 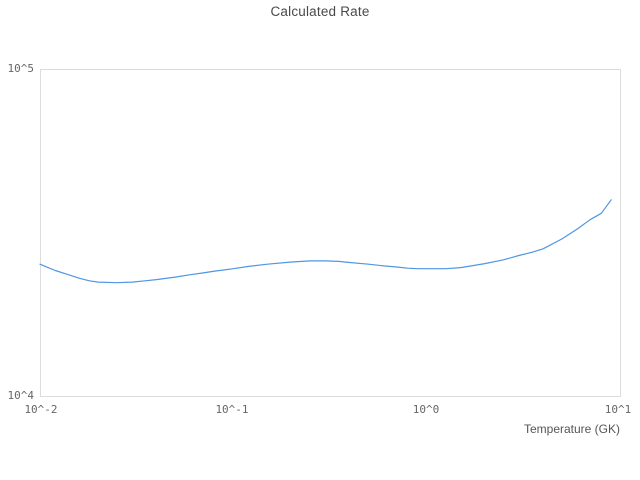 What do you see at coordinates (21, 68) in the screenshot?
I see `y-tick-label-1e5: 10^5` at bounding box center [21, 68].